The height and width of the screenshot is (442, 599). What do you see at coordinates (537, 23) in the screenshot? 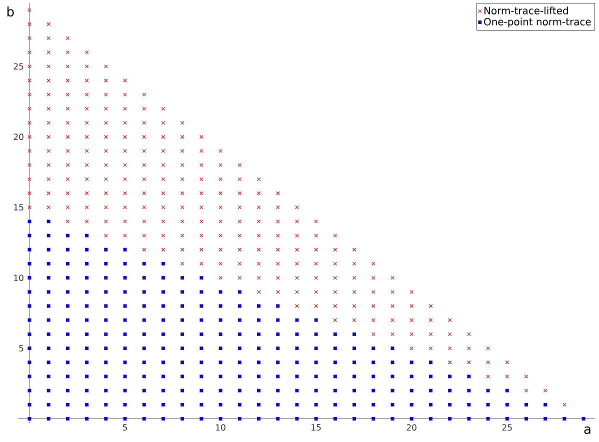
I see `legend-label: One-point norm-trace` at bounding box center [537, 23].